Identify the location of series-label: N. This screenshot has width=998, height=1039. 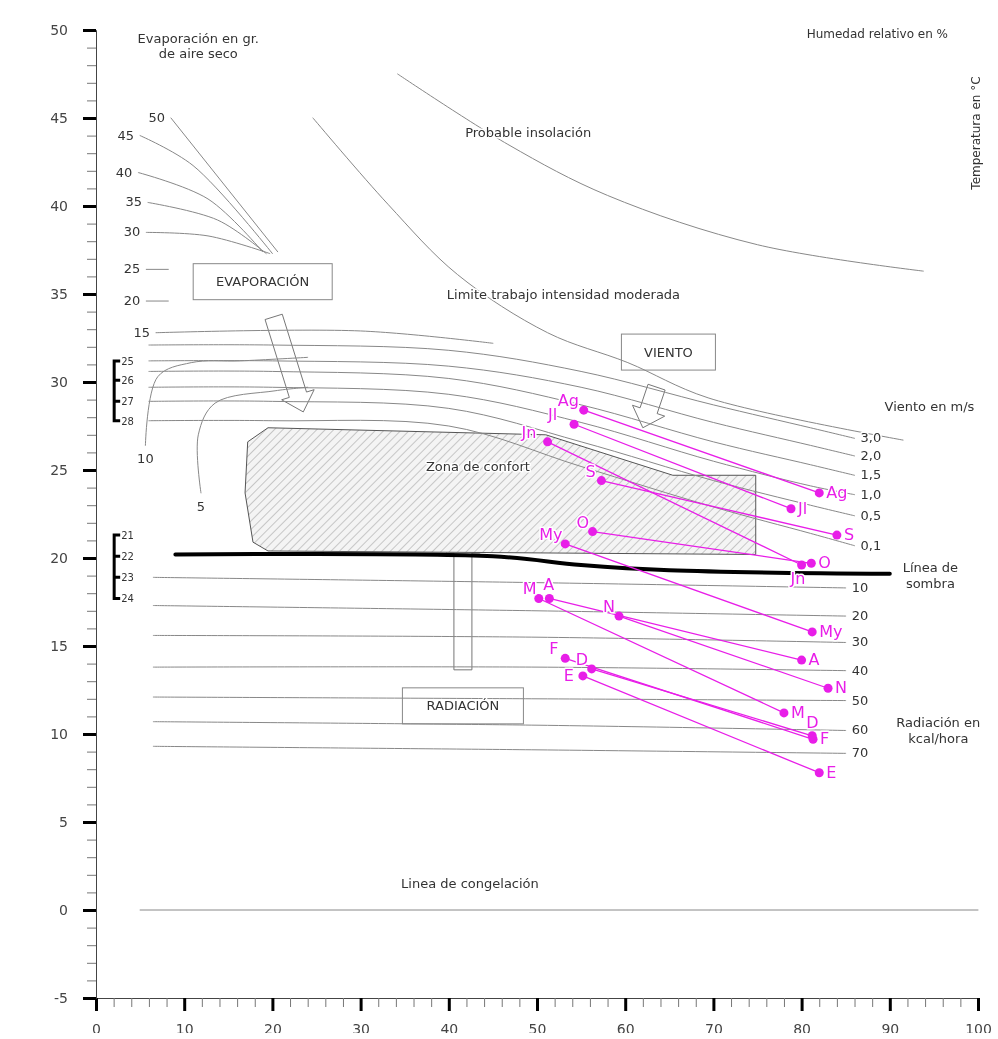
(609, 607).